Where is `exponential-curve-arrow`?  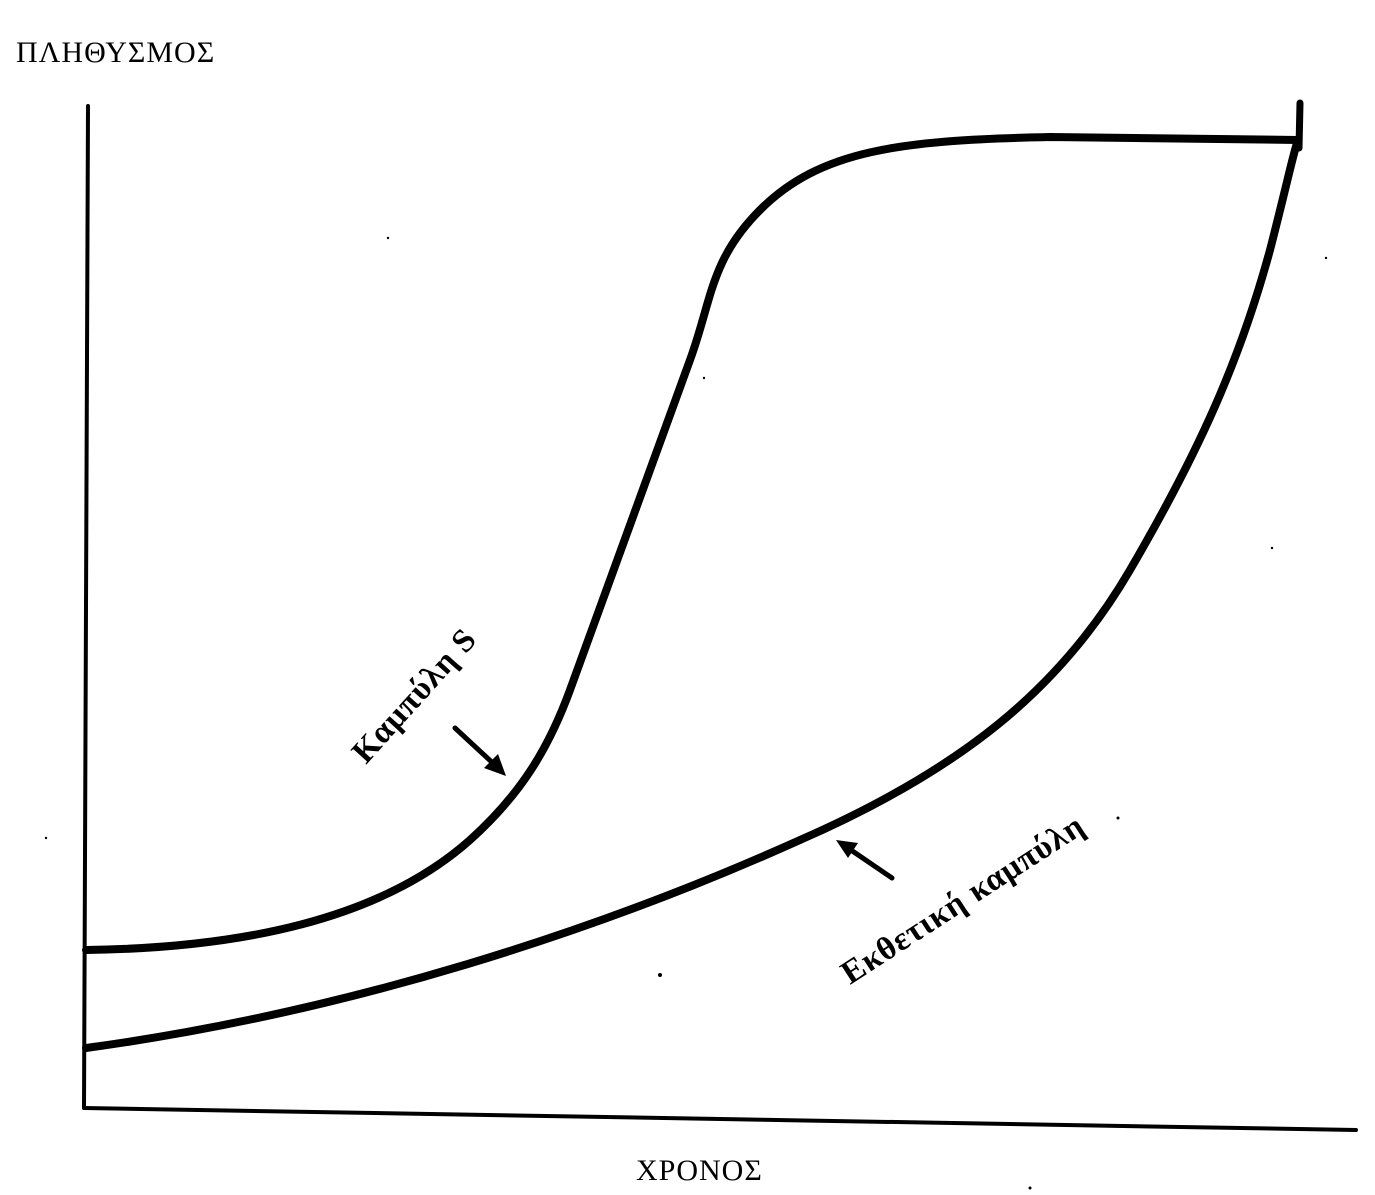
exponential-curve-arrow is located at coordinates (865, 860).